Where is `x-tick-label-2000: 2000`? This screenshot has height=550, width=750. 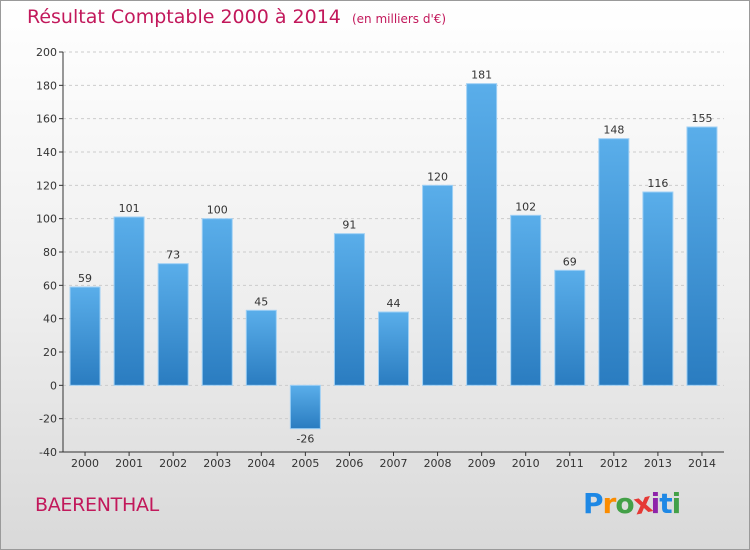
x-tick-label-2000: 2000 is located at coordinates (85, 463).